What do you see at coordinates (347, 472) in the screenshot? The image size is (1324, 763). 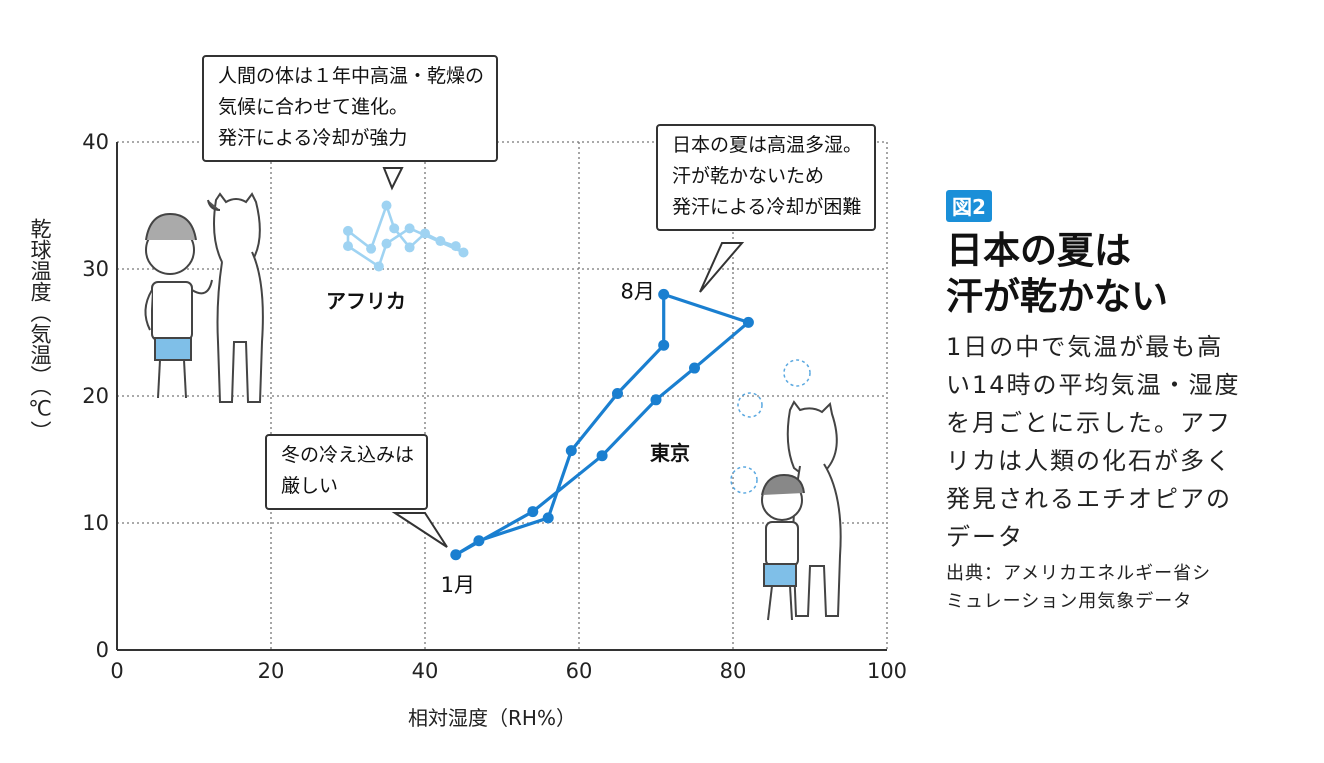 I see `callout-winter: 冬の冷え込みは 厳しい` at bounding box center [347, 472].